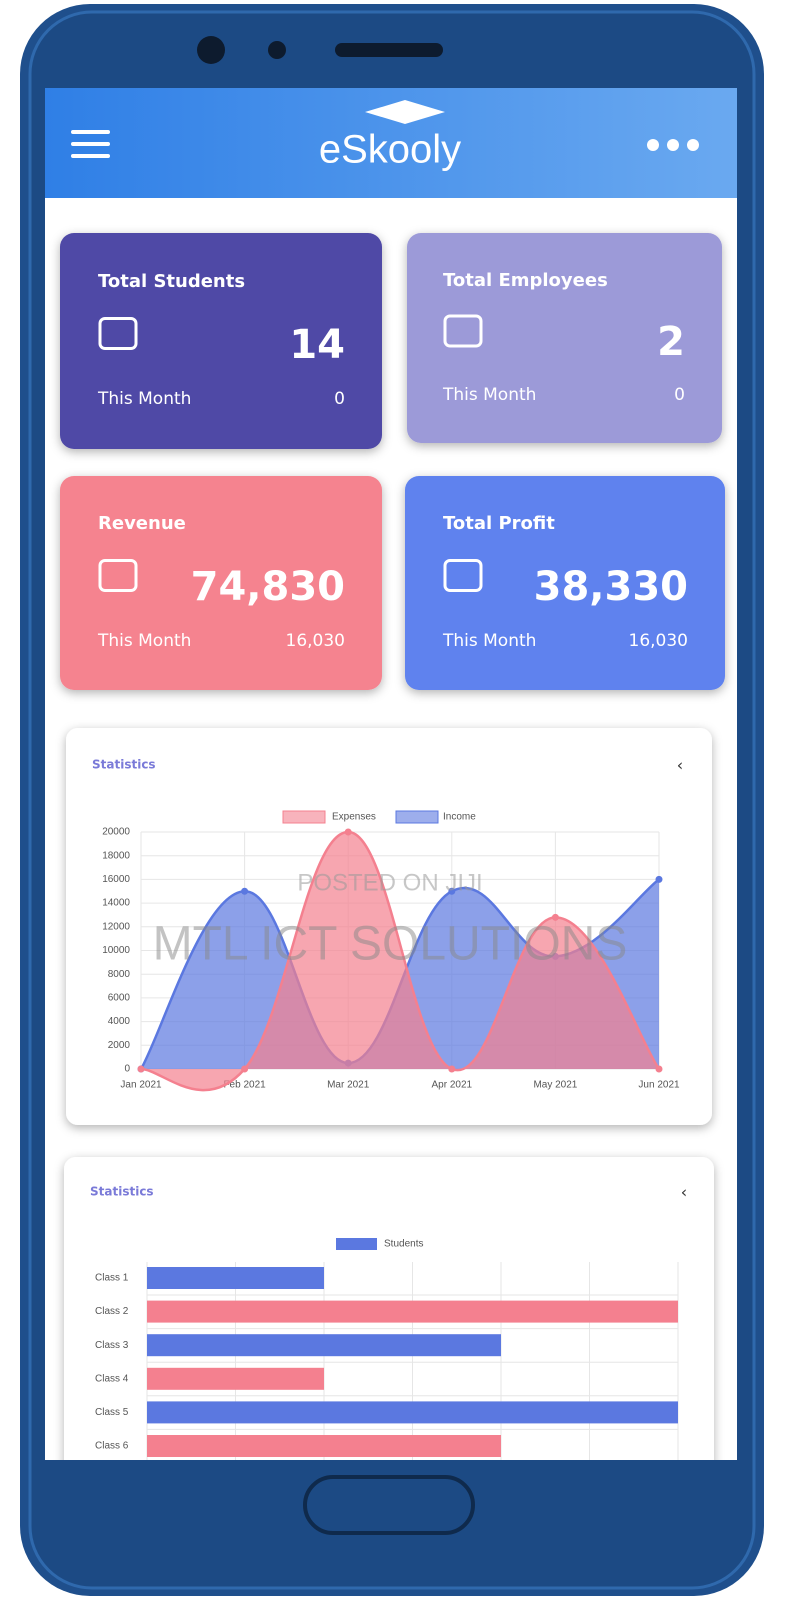  I want to click on y-tick-label: 12000, so click(116, 926).